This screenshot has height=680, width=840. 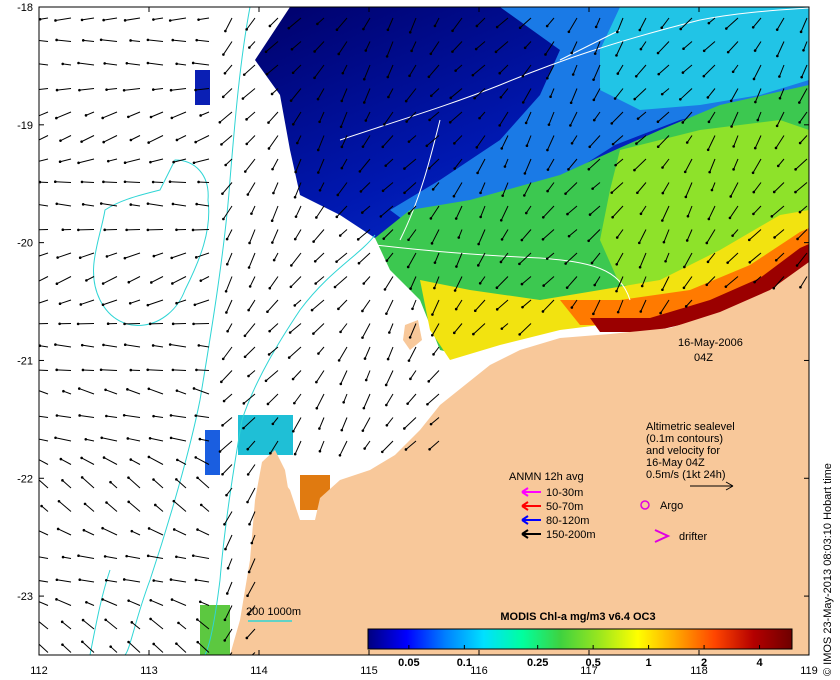 I want to click on x-tick-label: 113, so click(x=149, y=671).